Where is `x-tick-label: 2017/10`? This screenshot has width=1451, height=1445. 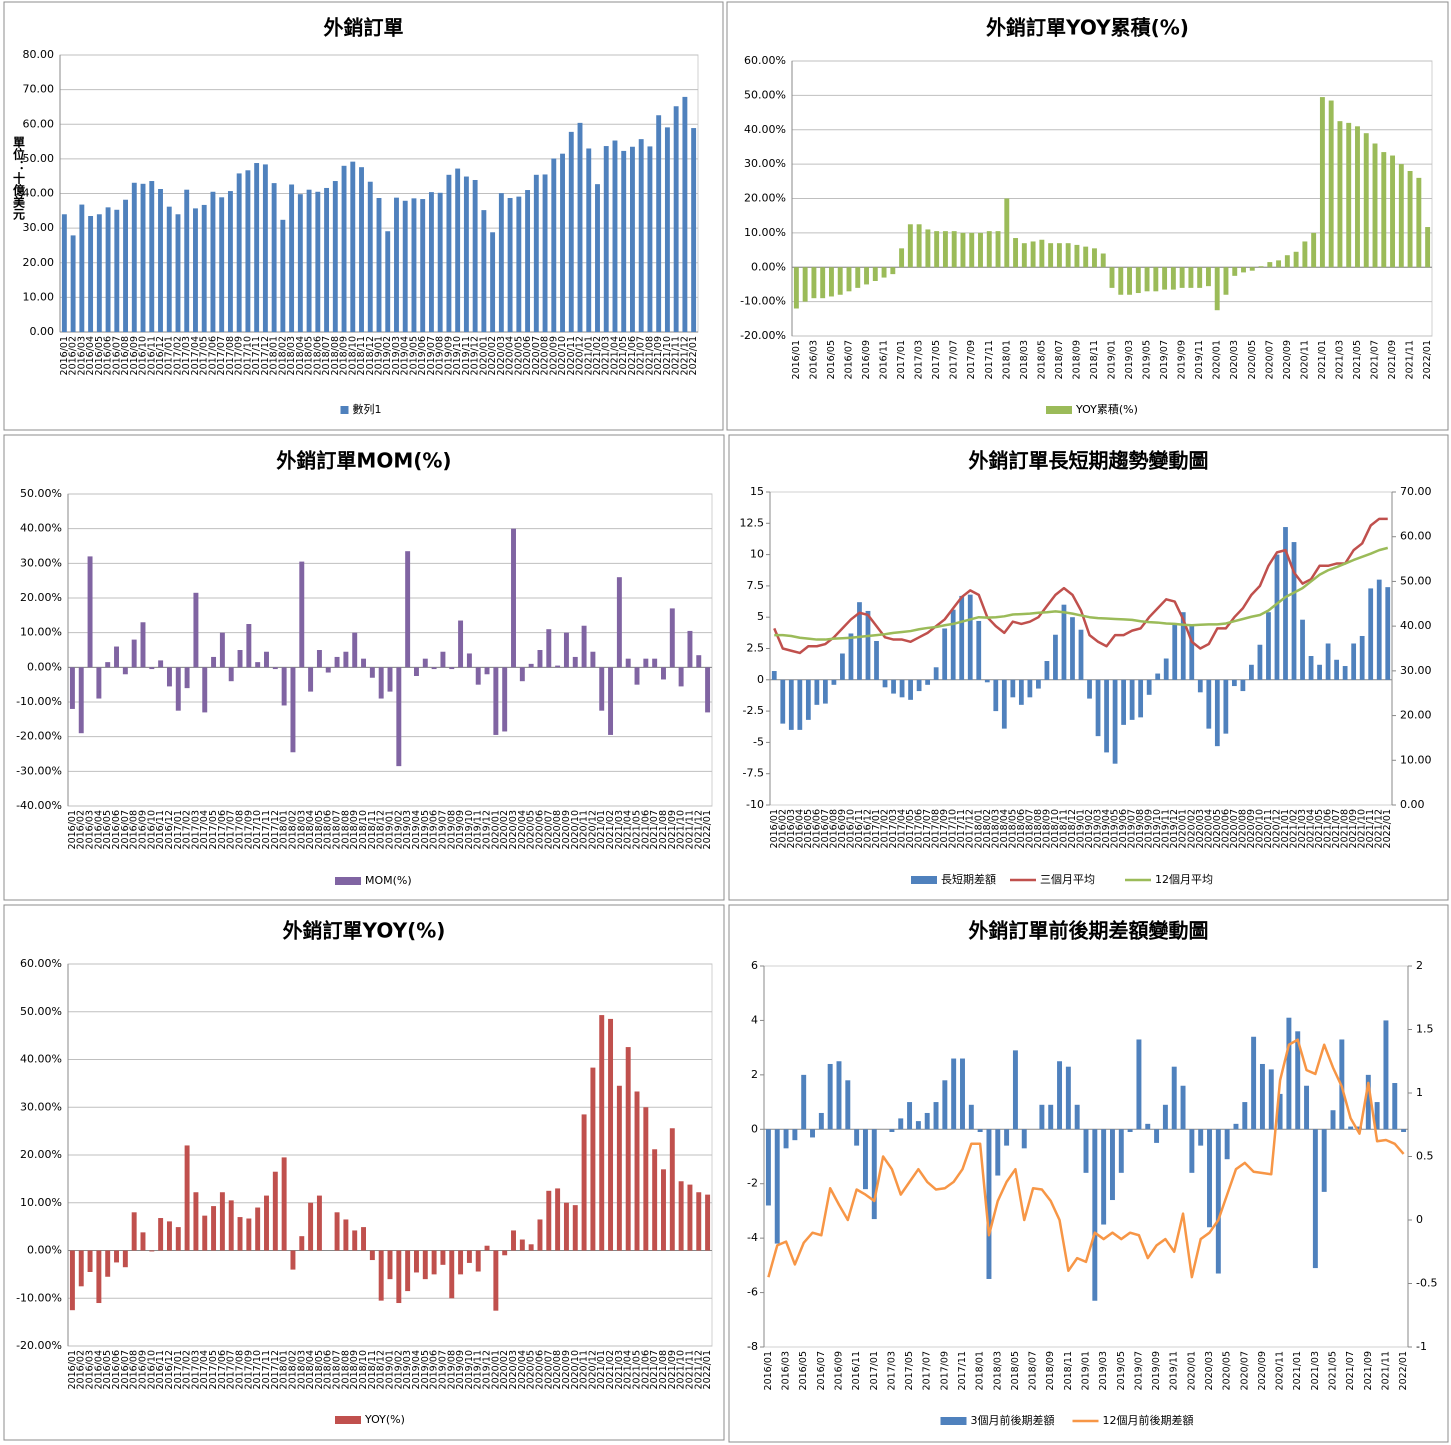 x-tick-label: 2017/10 is located at coordinates (247, 355).